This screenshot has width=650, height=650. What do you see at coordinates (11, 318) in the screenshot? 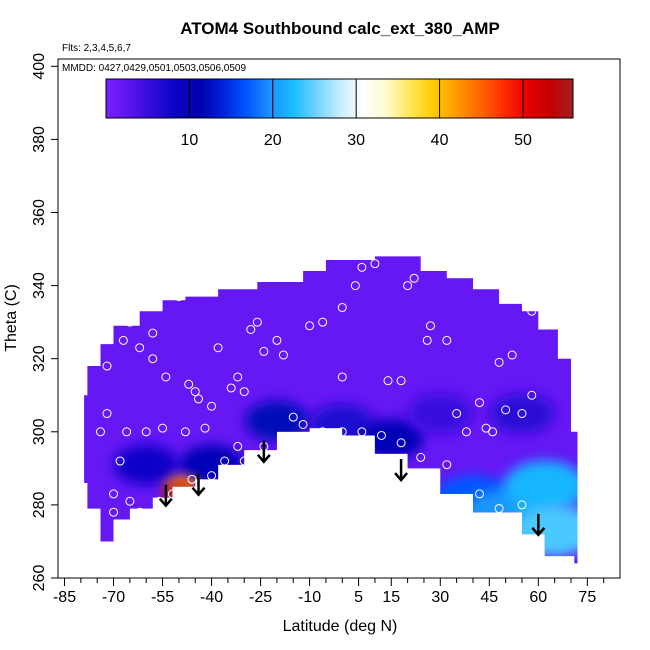
I see `y-axis-label: Theta (C)` at bounding box center [11, 318].